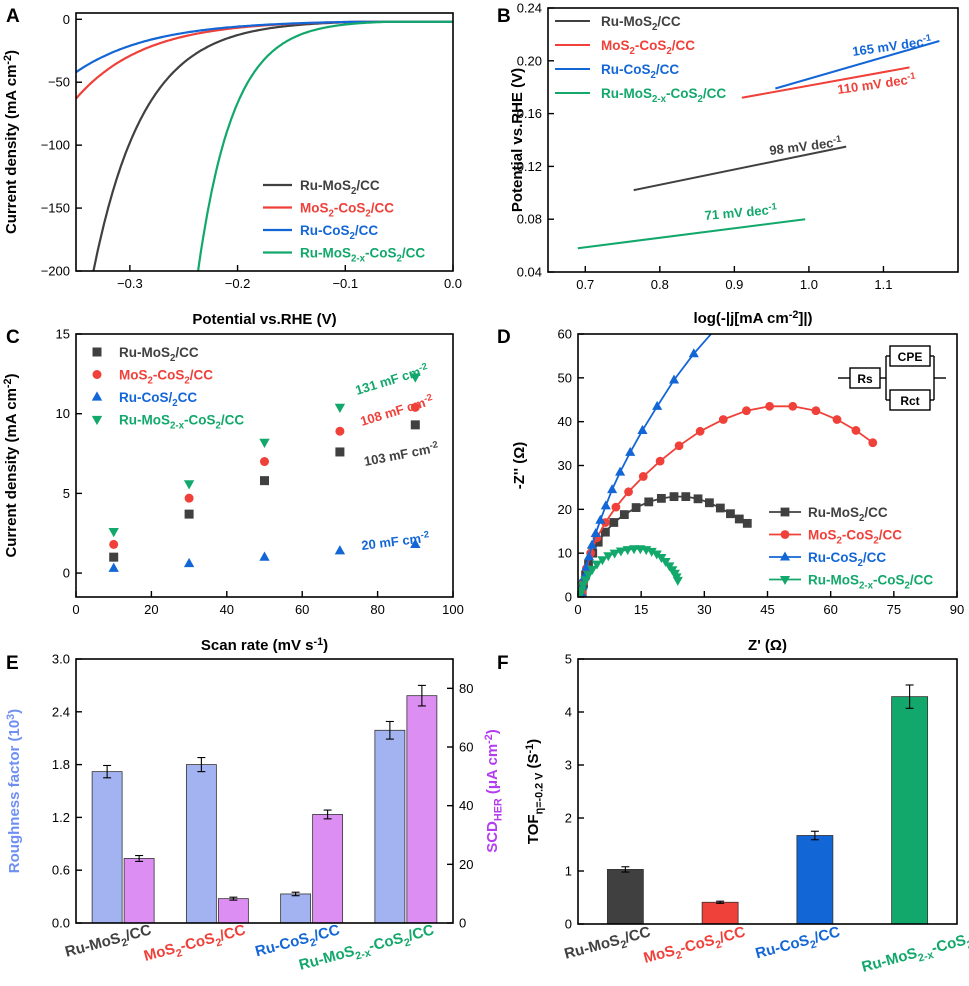  I want to click on legend-label-ru-mos2-x-cos2-cc: Ru-MoS2-x-CoS2/CC, so click(870, 582).